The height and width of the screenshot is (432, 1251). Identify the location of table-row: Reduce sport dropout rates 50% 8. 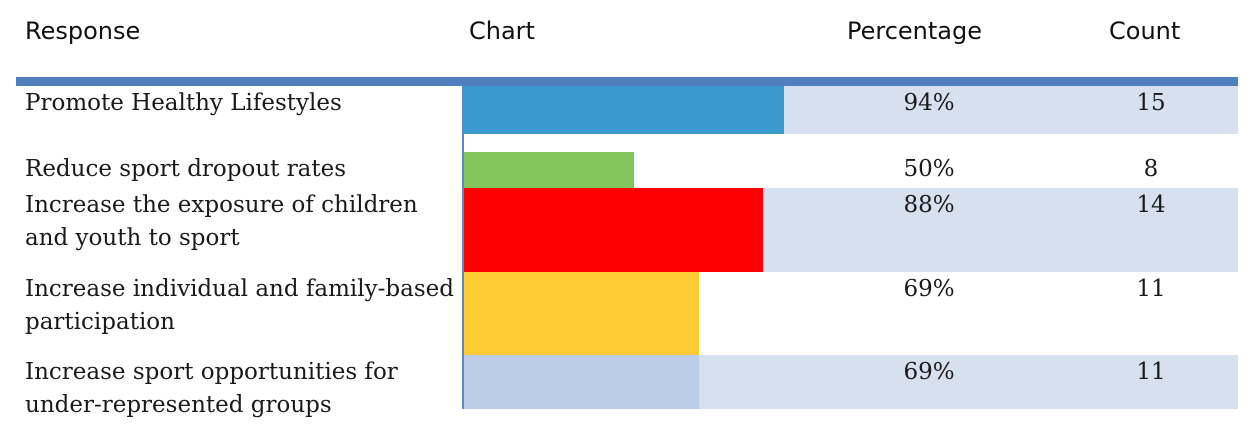
(625, 170).